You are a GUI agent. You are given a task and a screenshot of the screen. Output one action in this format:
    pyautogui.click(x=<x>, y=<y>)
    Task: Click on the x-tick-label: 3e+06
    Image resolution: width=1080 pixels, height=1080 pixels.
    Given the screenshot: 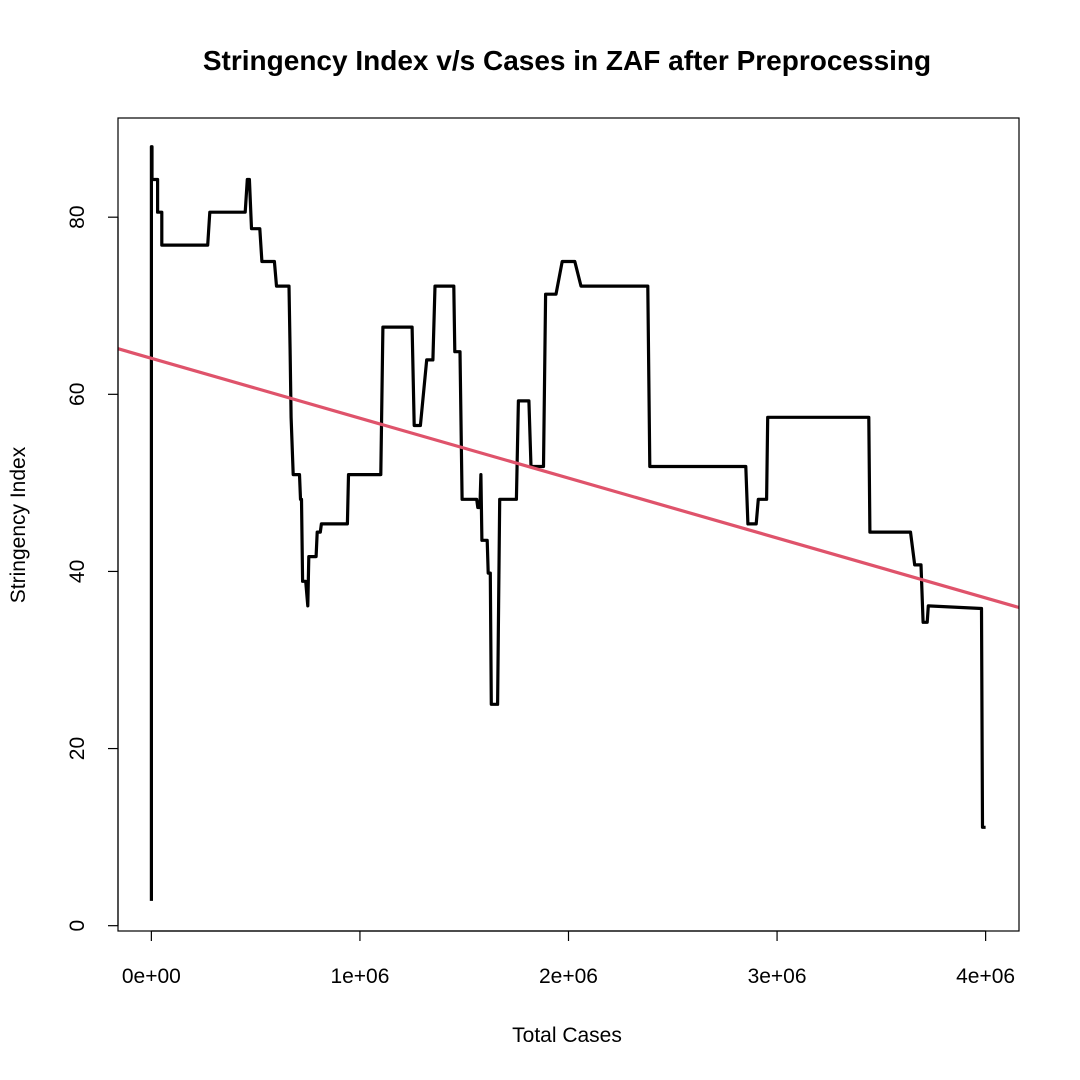 What is the action you would take?
    pyautogui.click(x=777, y=976)
    